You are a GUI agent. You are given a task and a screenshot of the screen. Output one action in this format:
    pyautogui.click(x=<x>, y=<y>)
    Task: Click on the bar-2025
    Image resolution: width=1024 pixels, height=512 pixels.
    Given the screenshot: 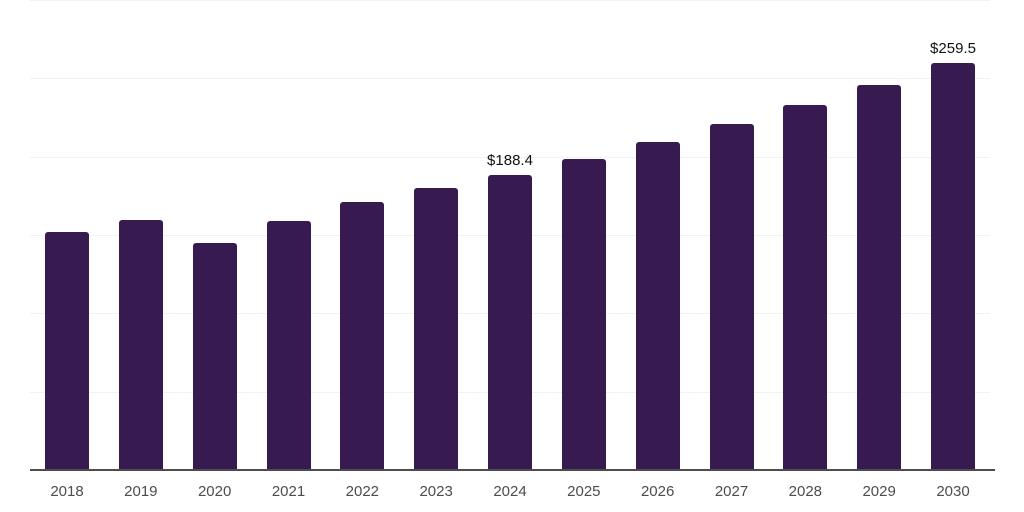 What is the action you would take?
    pyautogui.click(x=583, y=314)
    